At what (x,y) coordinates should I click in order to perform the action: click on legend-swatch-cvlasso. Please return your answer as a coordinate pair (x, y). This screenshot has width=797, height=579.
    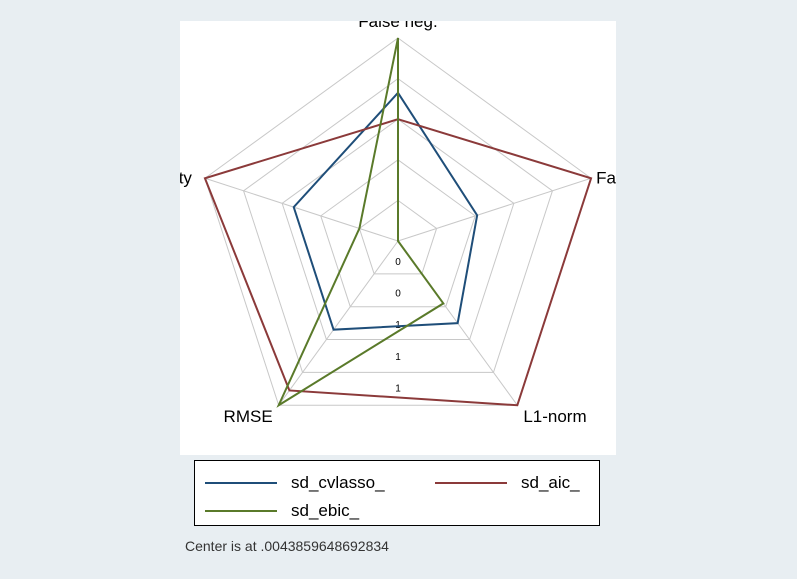
    Looking at the image, I should click on (241, 483).